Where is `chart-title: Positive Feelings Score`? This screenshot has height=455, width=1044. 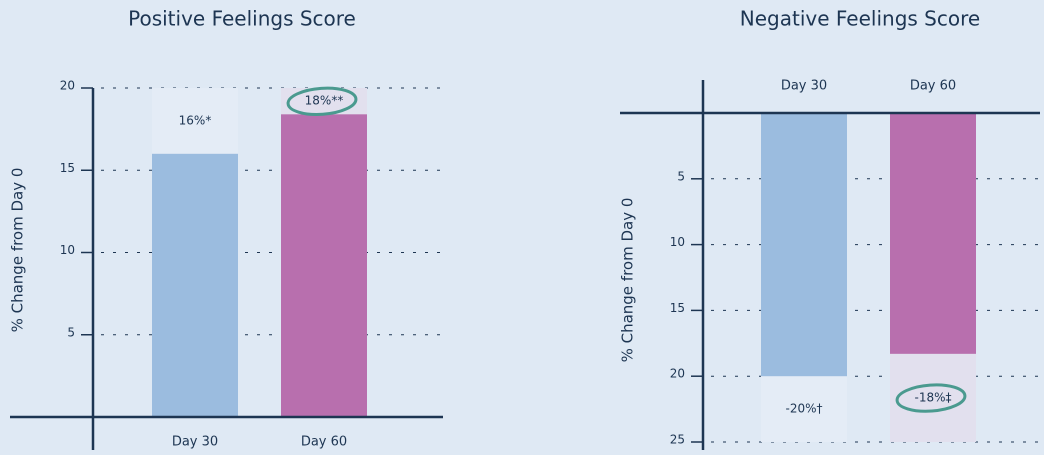 chart-title: Positive Feelings Score is located at coordinates (242, 19).